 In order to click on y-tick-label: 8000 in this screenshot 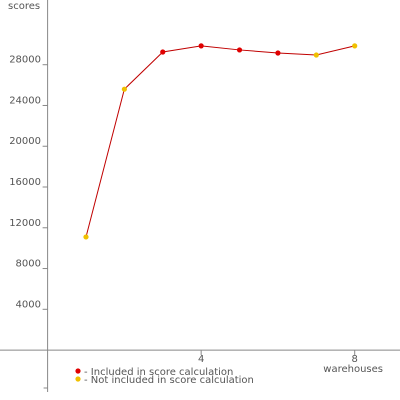, I will do `click(28, 264)`.